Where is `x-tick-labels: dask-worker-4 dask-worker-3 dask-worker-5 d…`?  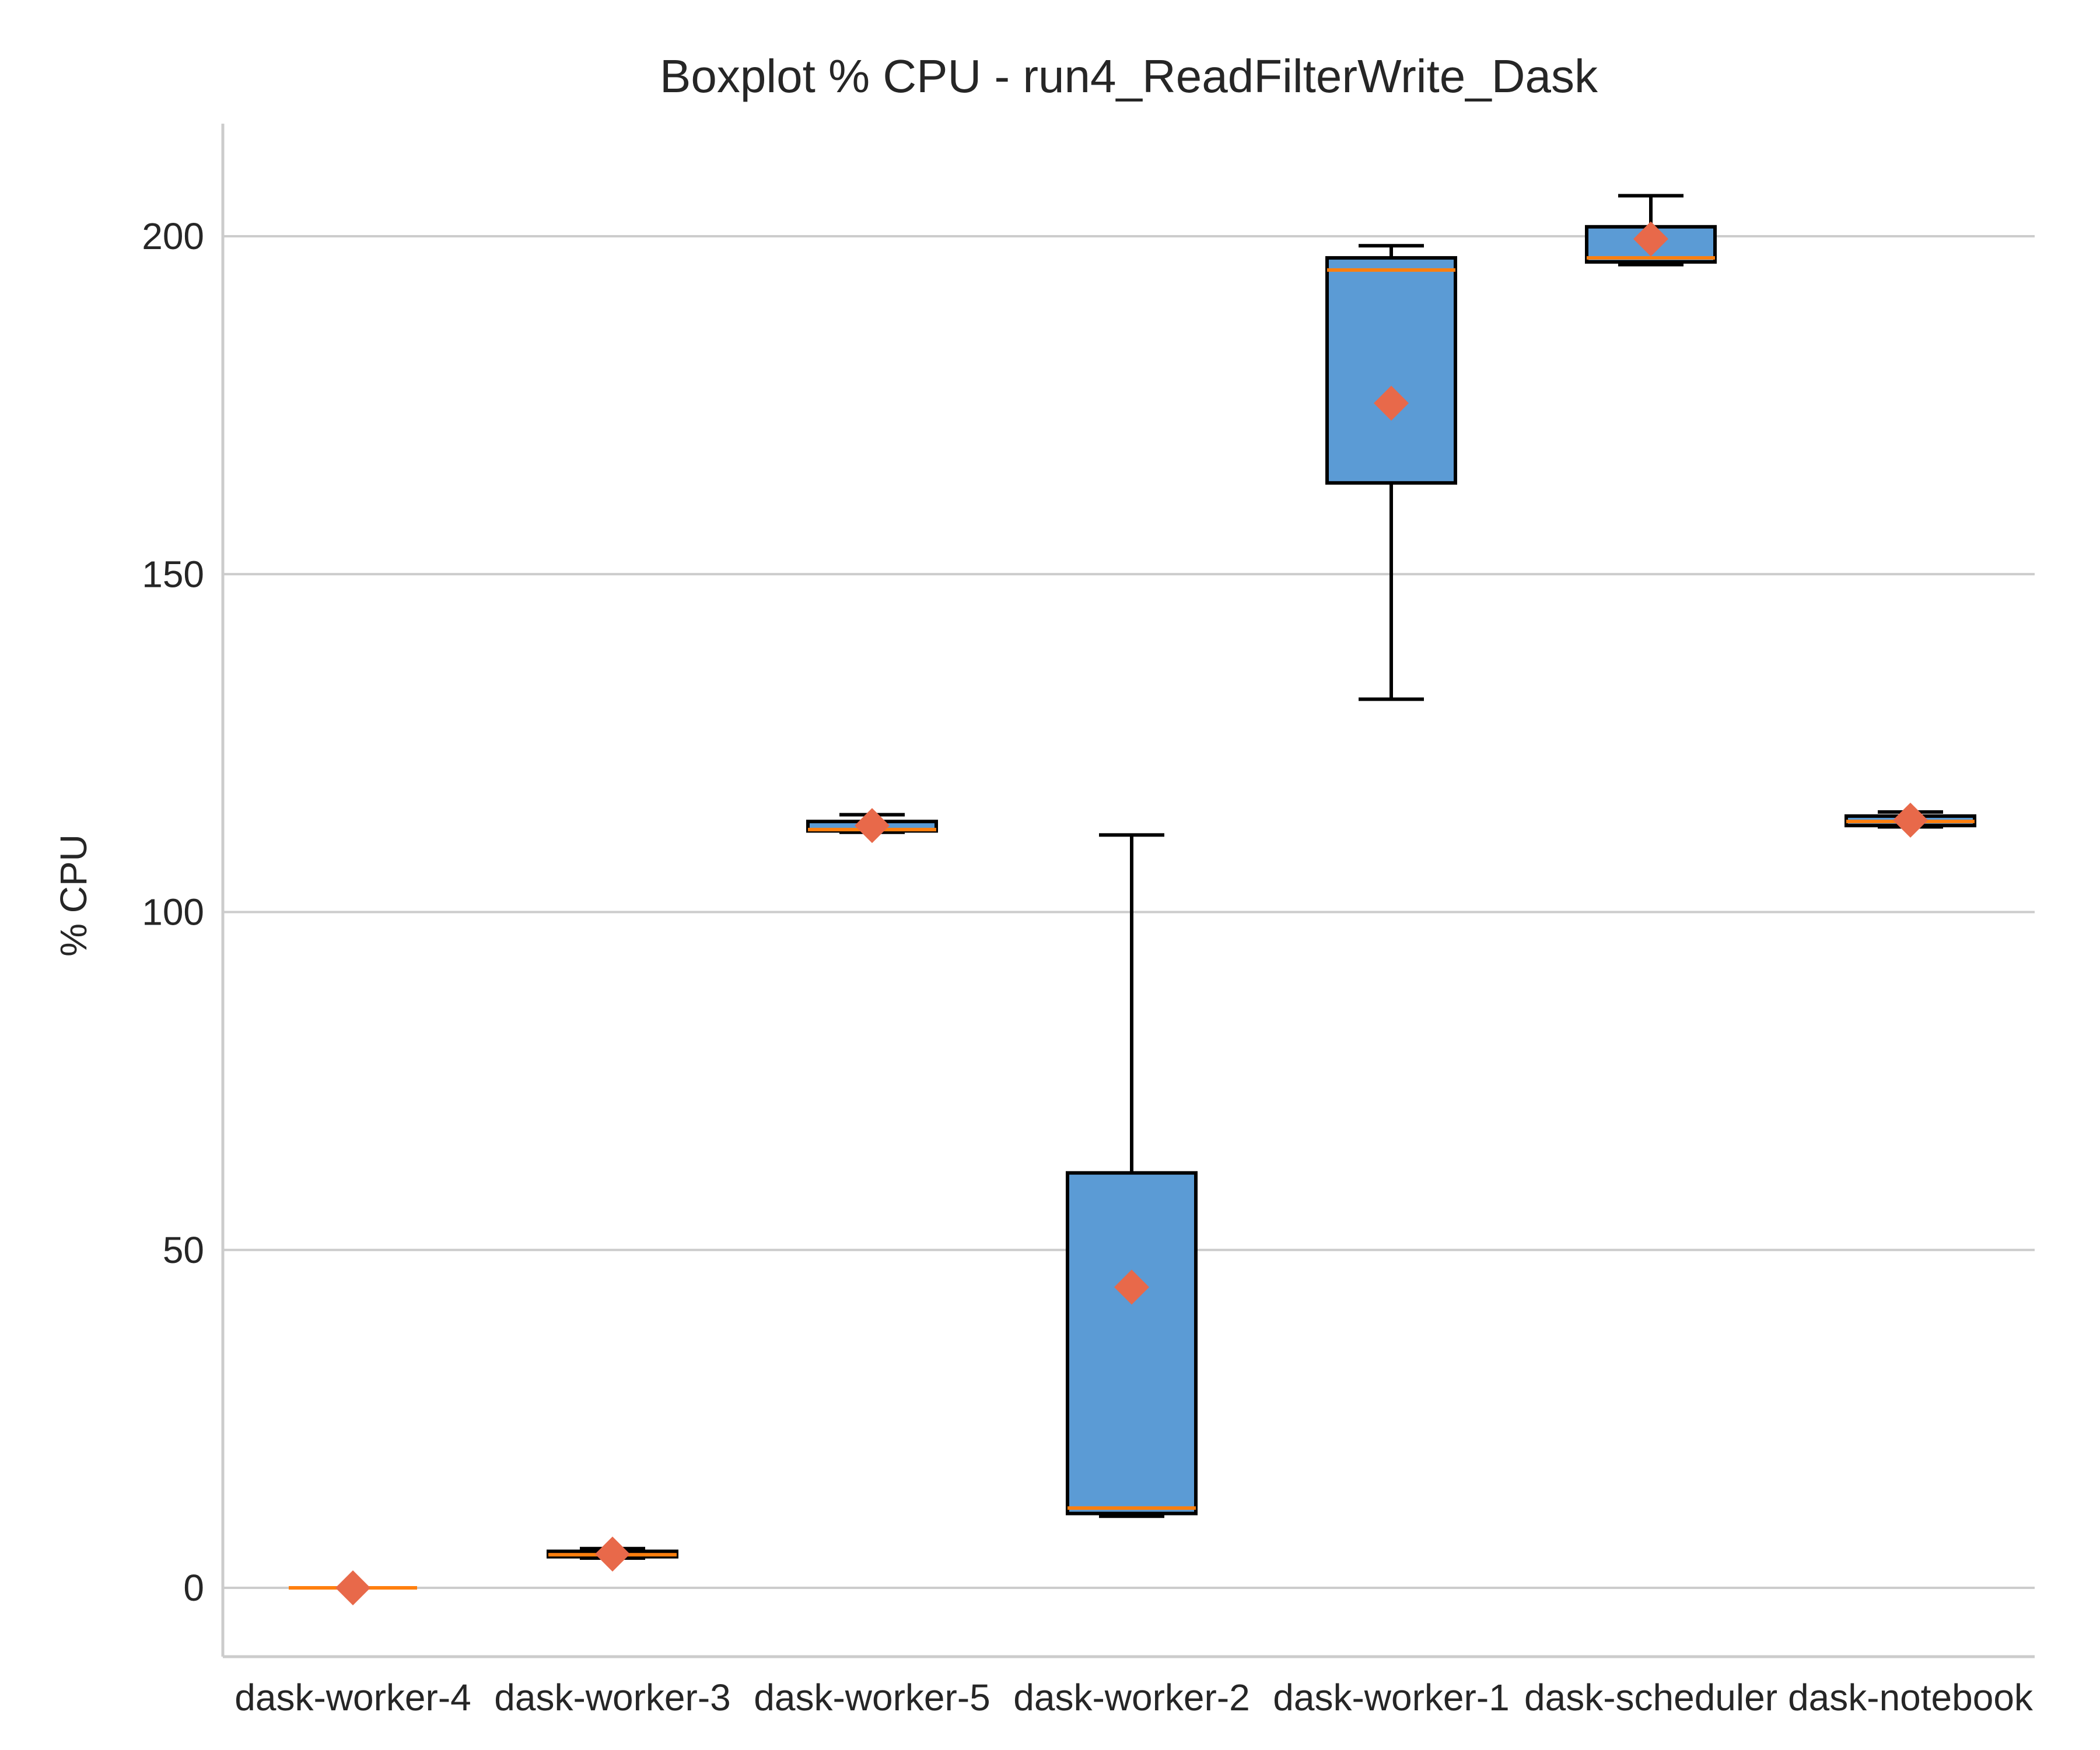 x-tick-labels: dask-worker-4 dask-worker-3 dask-worker-5 d… is located at coordinates (1134, 1697).